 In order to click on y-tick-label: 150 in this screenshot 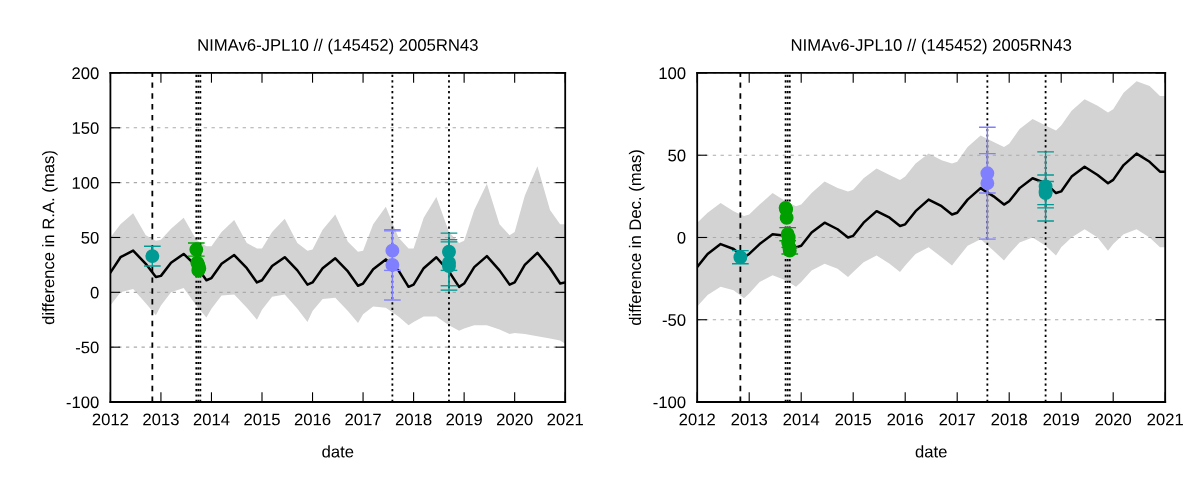, I will do `click(85, 128)`.